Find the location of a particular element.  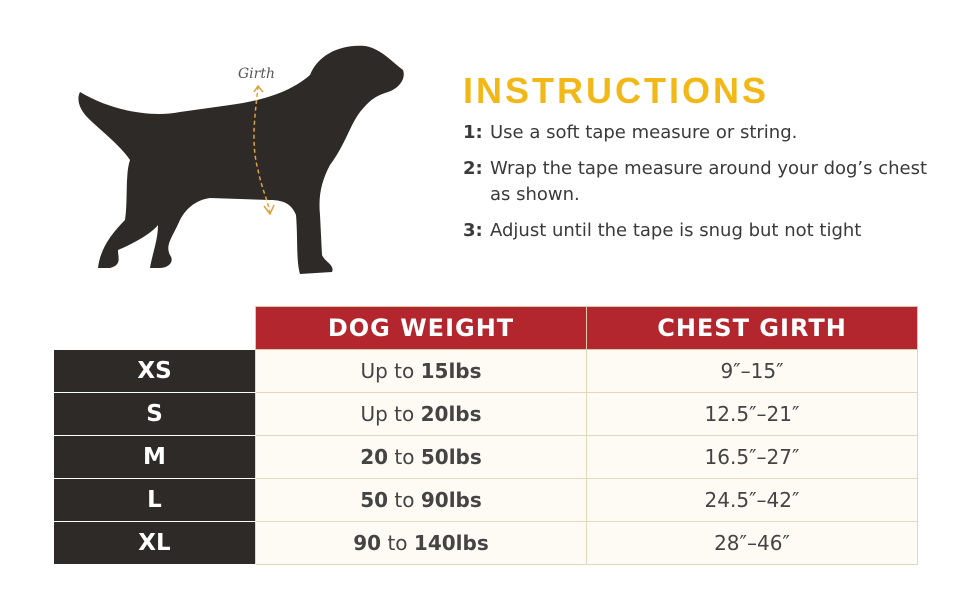

size: XS is located at coordinates (155, 371).